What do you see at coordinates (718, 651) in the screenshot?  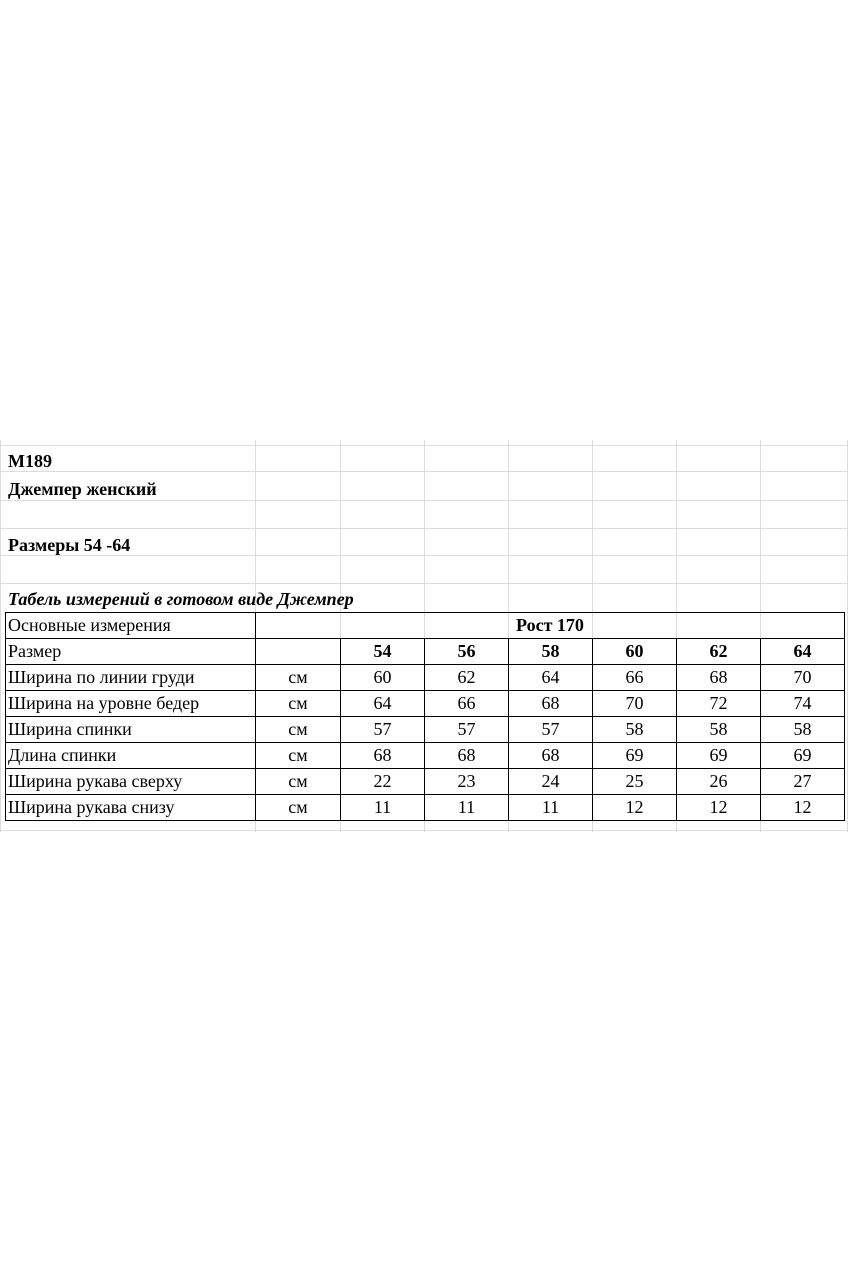 I see `size-header: 62` at bounding box center [718, 651].